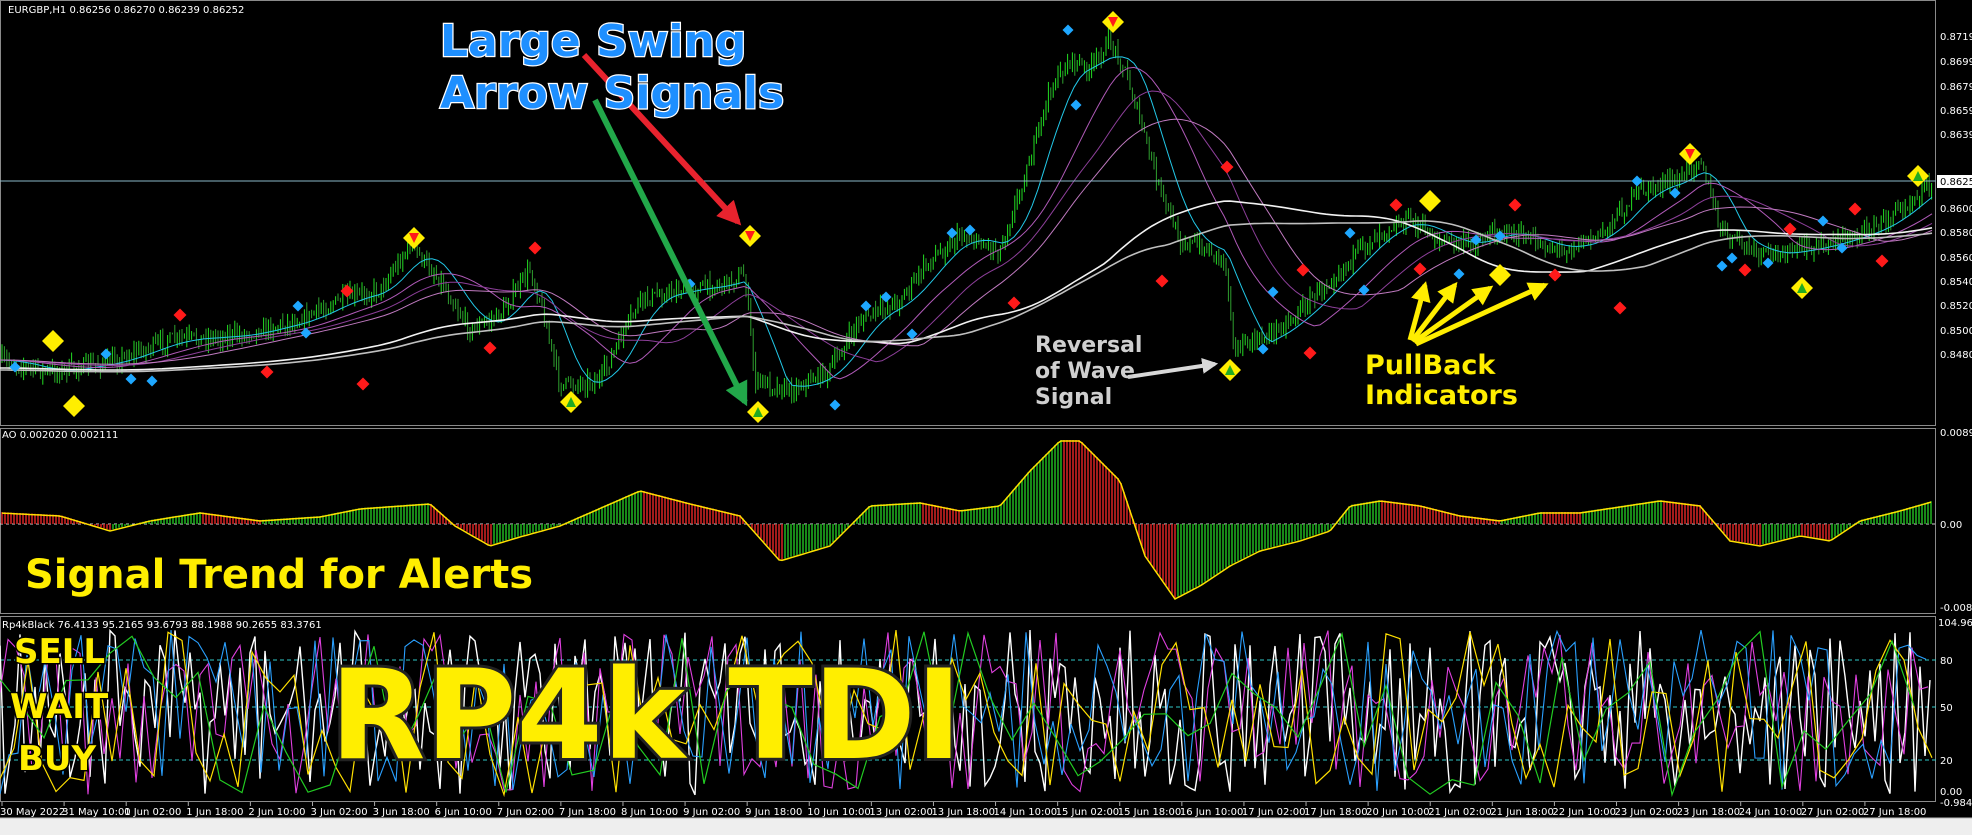 This screenshot has width=1972, height=835. Describe the element at coordinates (670, 252) in the screenshot. I see `green-swing-arrow` at that location.